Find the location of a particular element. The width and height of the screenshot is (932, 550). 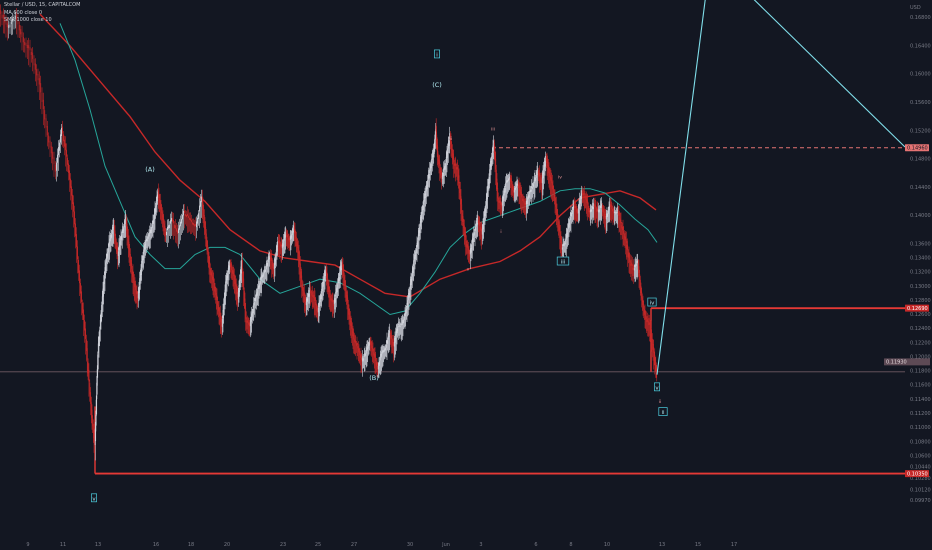

price-tick-label: 0.11200 is located at coordinates (920, 414).